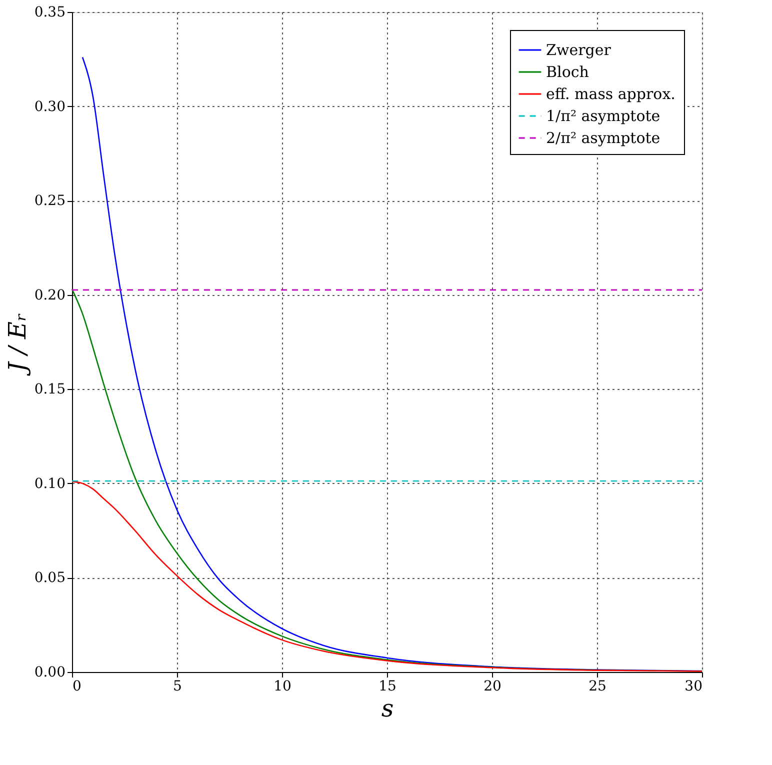 The width and height of the screenshot is (772, 765). Describe the element at coordinates (177, 686) in the screenshot. I see `x-tick-label: 5` at that location.